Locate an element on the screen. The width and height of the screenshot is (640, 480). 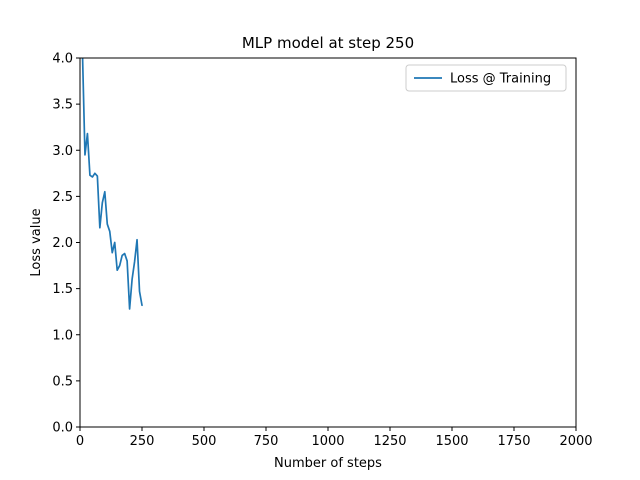
y-tick-label: 3.5 is located at coordinates (62, 105).